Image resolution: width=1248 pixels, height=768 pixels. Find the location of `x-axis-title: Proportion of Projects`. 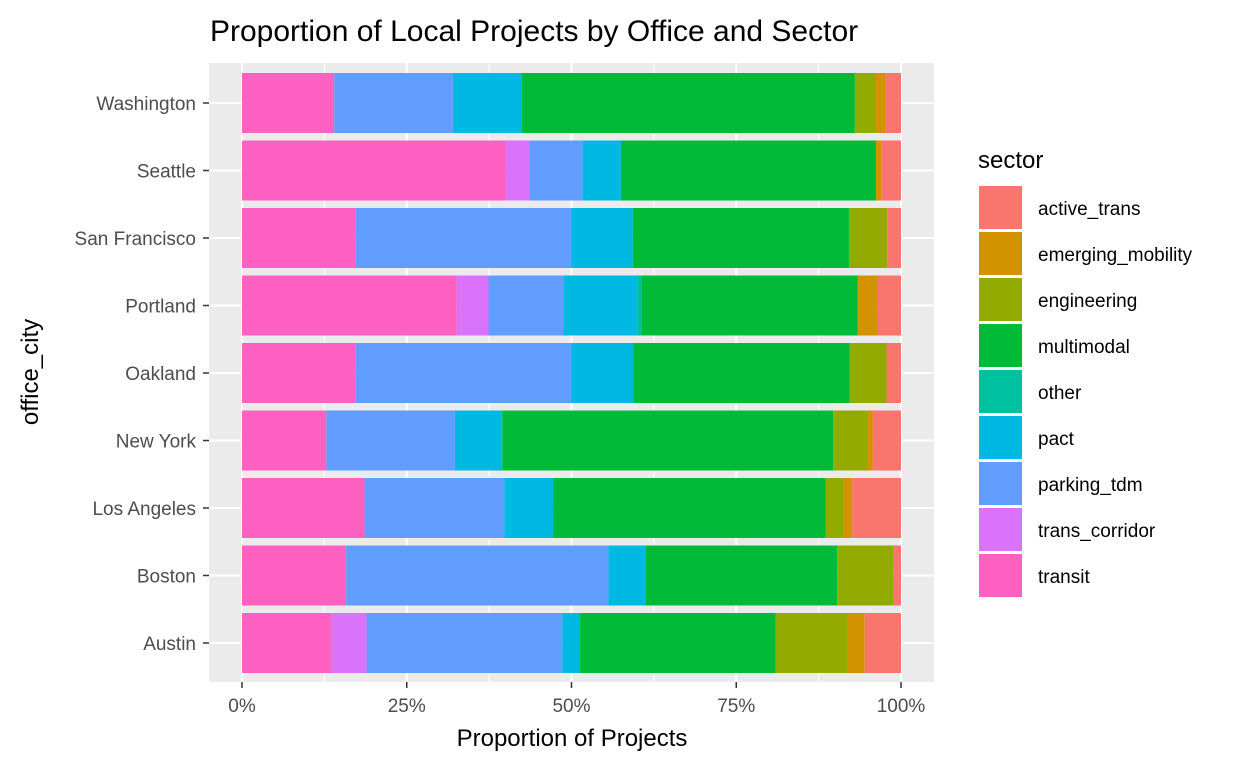

x-axis-title: Proportion of Projects is located at coordinates (572, 738).